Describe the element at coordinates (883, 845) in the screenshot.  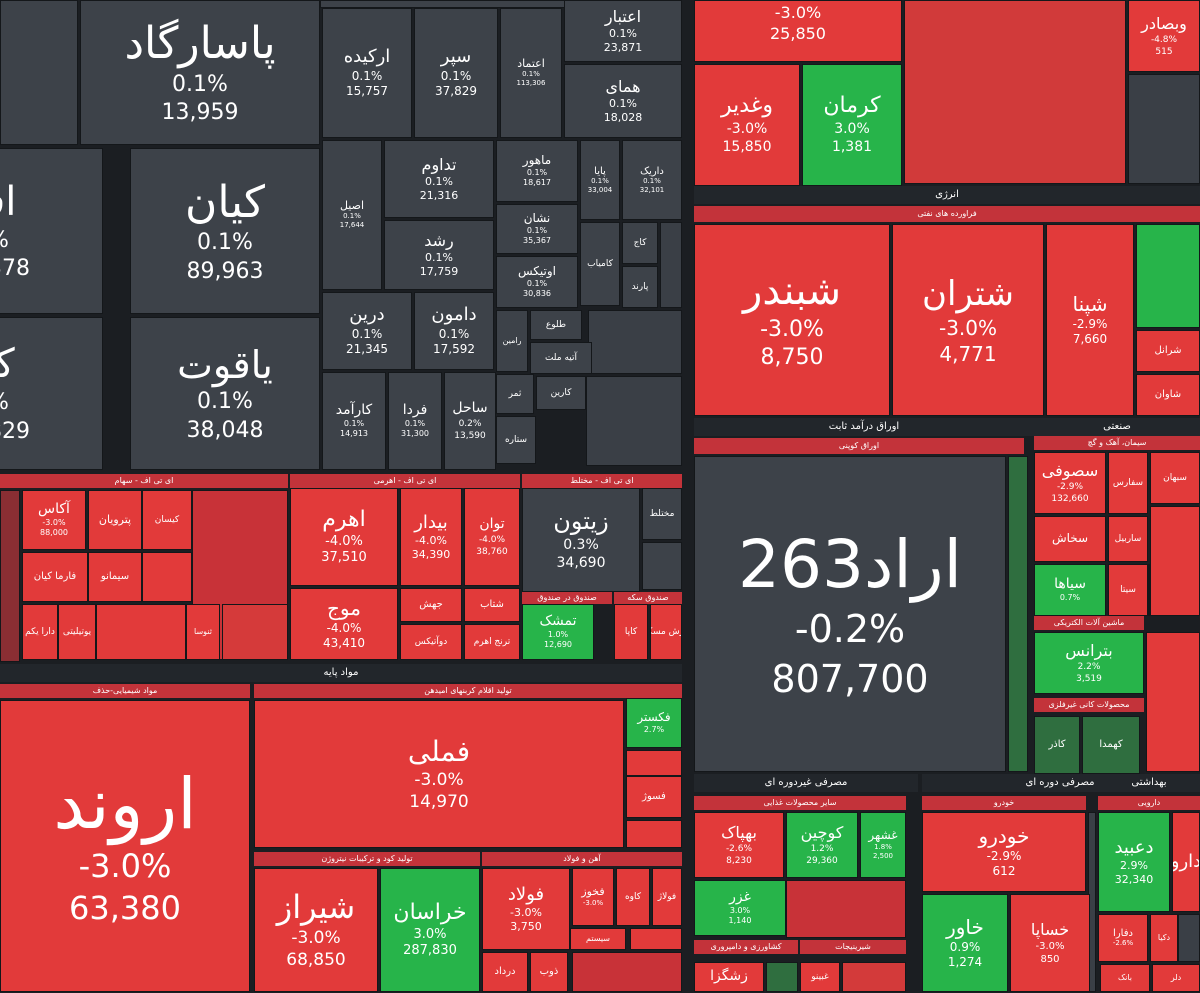
I see `treemap-tile: غشهر 1.8% 2,500` at that location.